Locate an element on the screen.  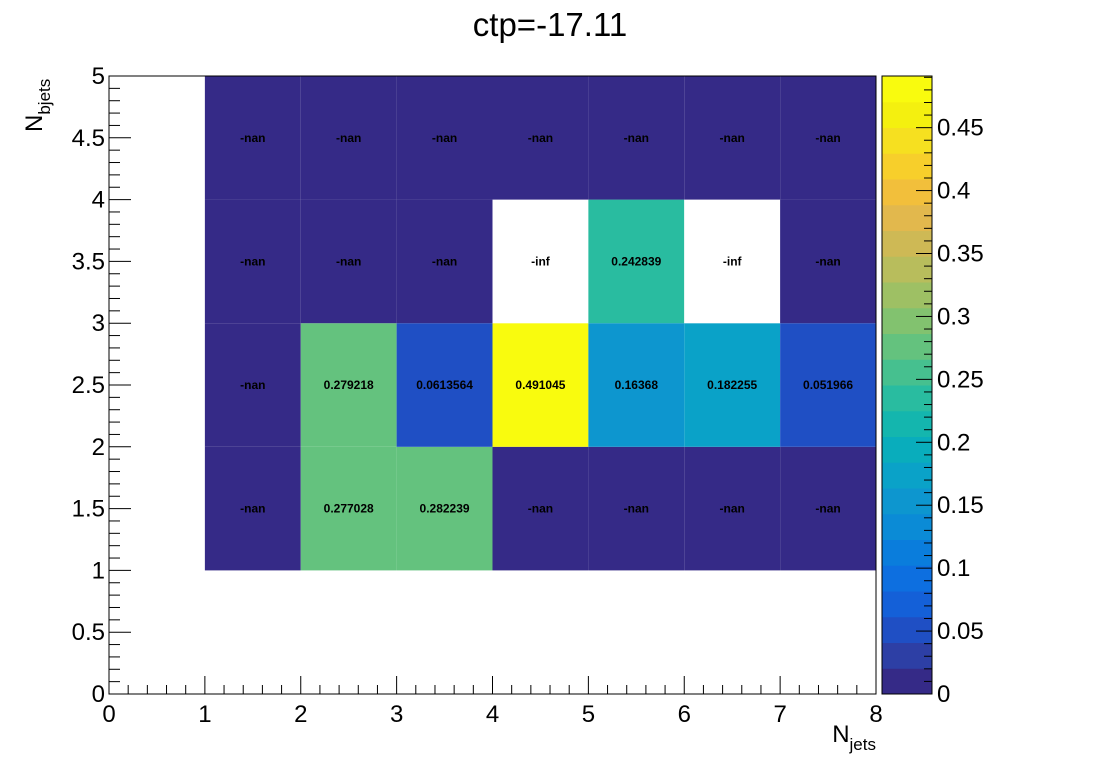
y-axis-label: Nbjets is located at coordinates (37, 105).